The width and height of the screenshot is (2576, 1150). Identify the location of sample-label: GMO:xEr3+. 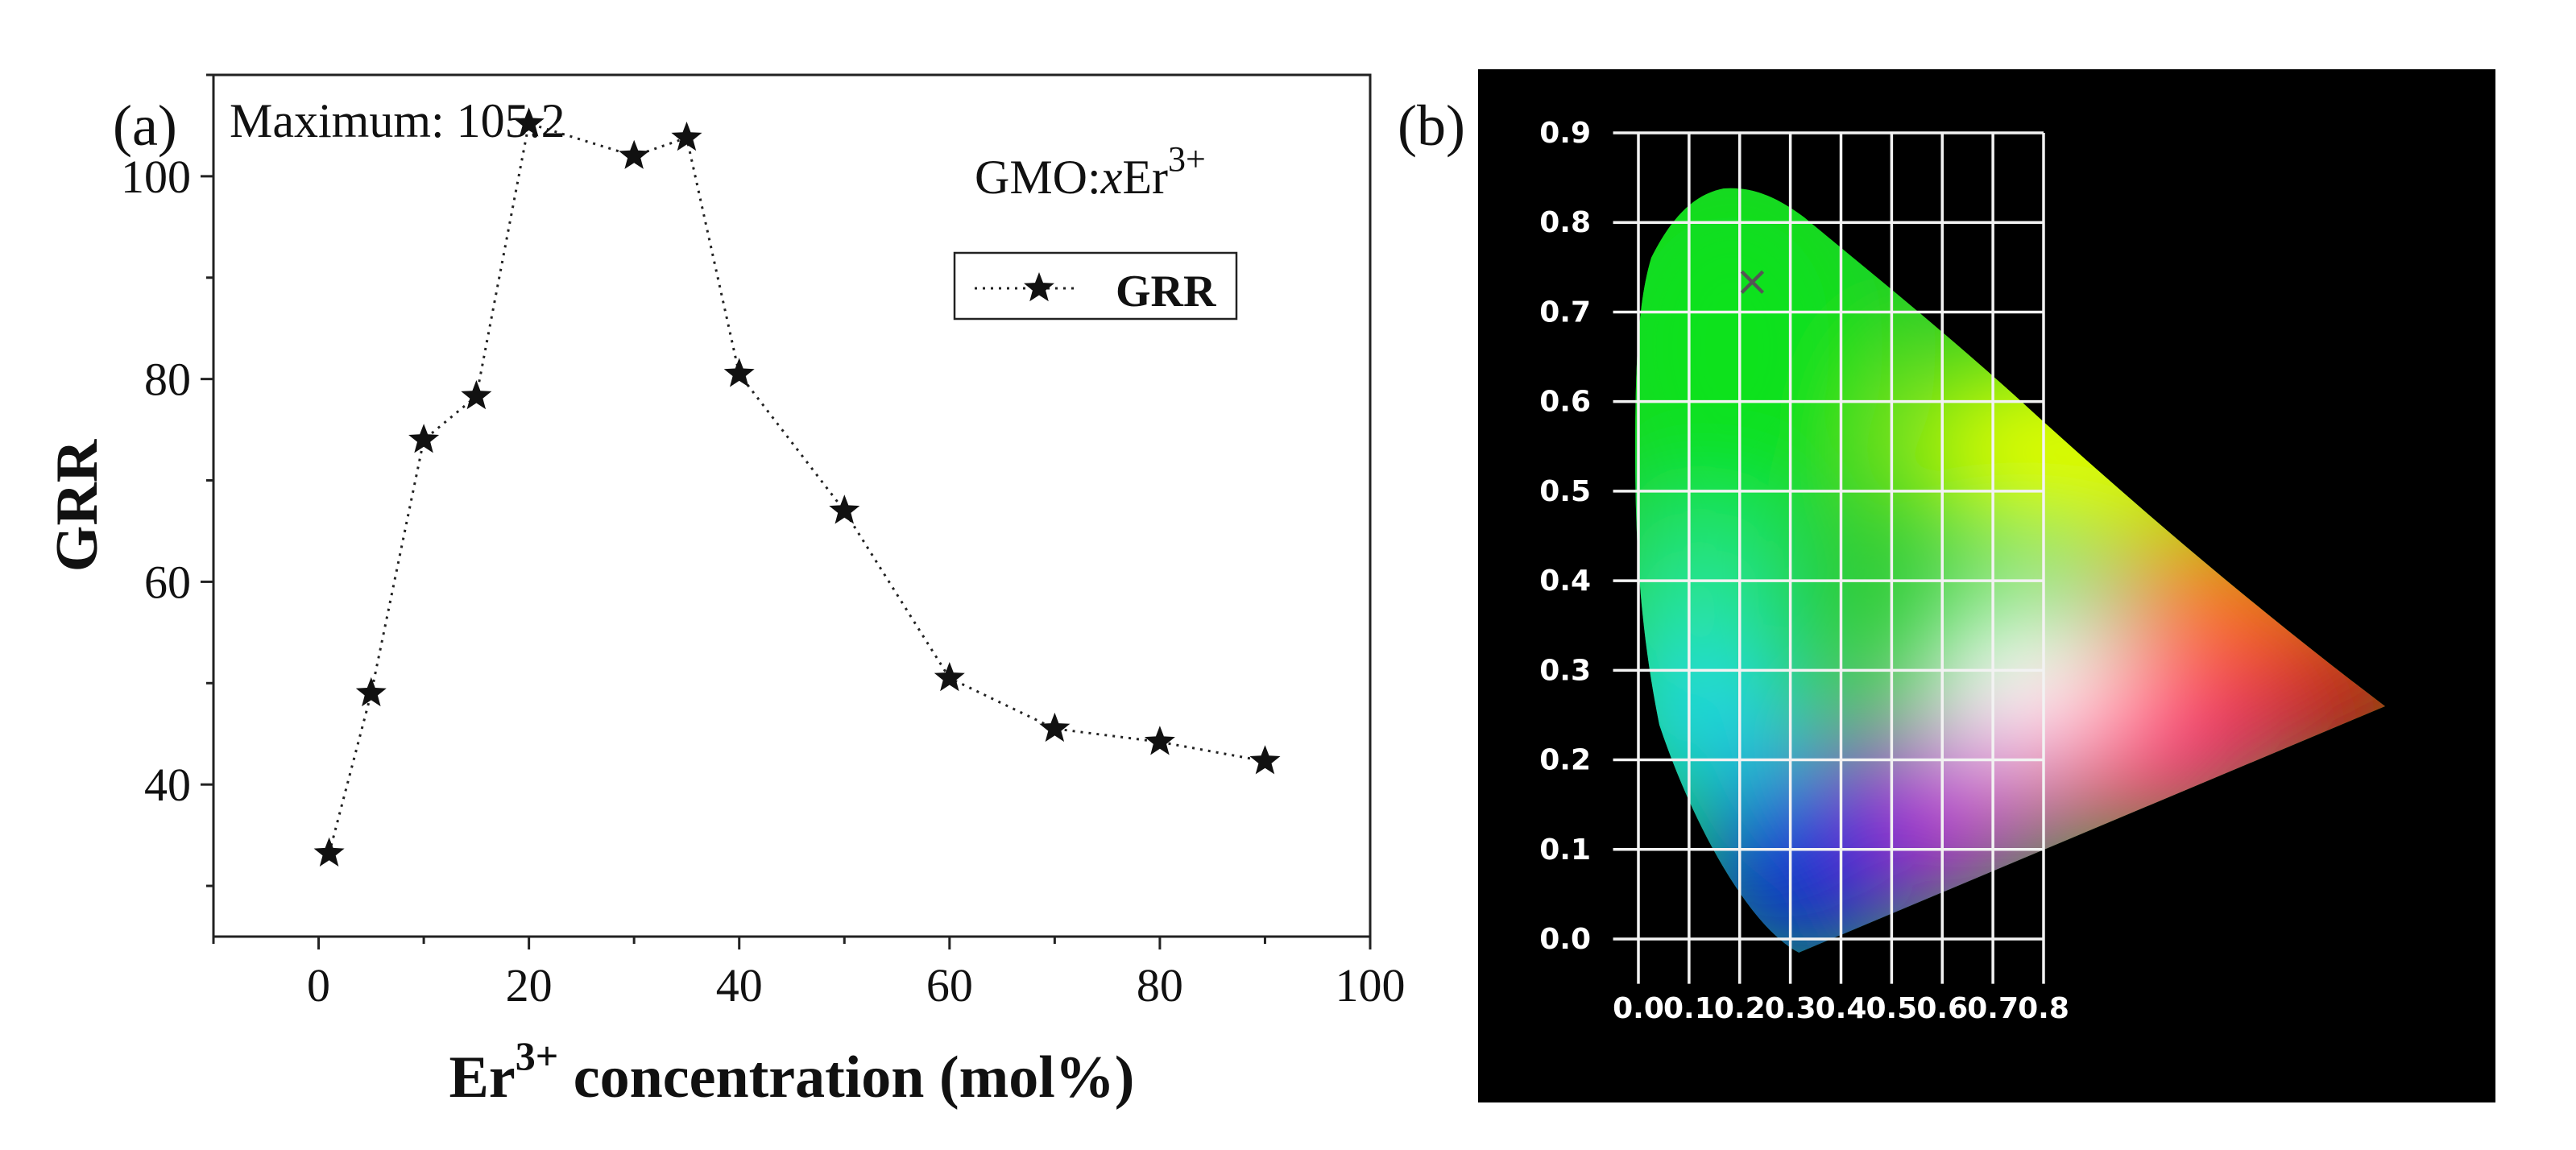
(1090, 172).